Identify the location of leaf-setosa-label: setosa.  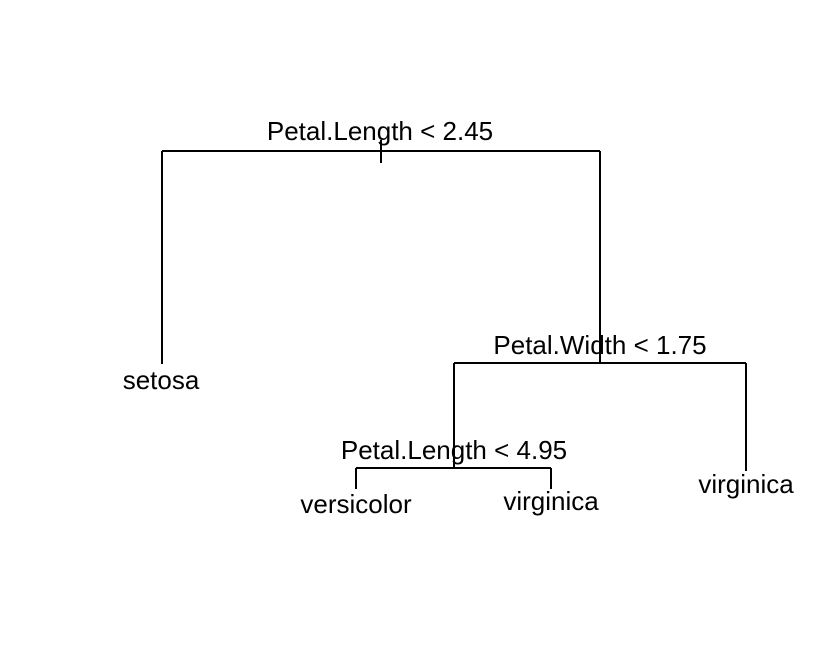
(161, 380).